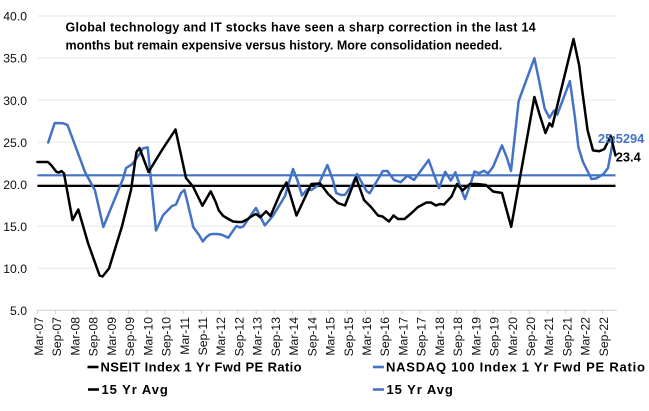  What do you see at coordinates (130, 337) in the screenshot?
I see `svg-text: Sep-09` at bounding box center [130, 337].